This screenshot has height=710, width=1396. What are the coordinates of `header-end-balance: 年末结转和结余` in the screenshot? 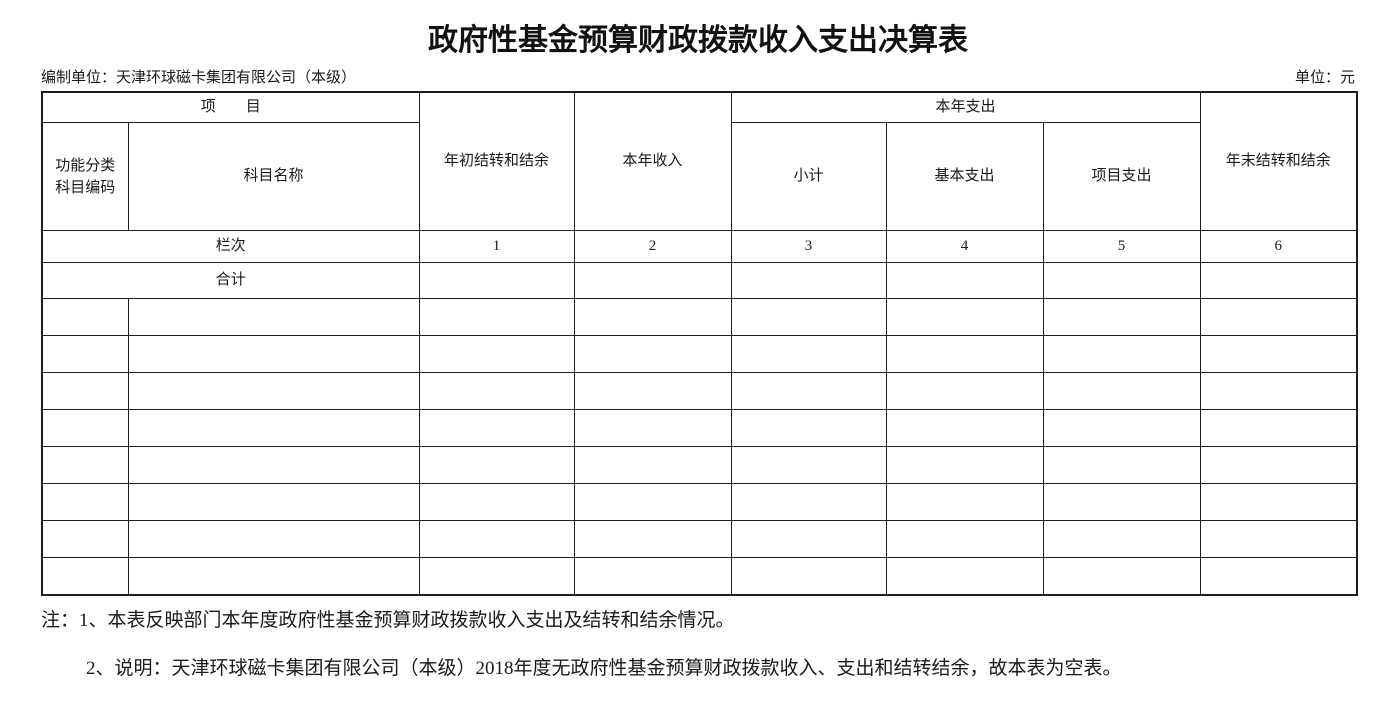 It's located at (1278, 161).